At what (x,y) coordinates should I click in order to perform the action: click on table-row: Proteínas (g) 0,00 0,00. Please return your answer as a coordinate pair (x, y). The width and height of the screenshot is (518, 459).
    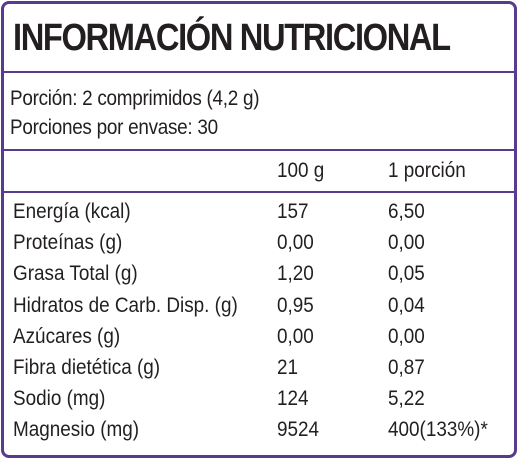
    Looking at the image, I should click on (259, 245).